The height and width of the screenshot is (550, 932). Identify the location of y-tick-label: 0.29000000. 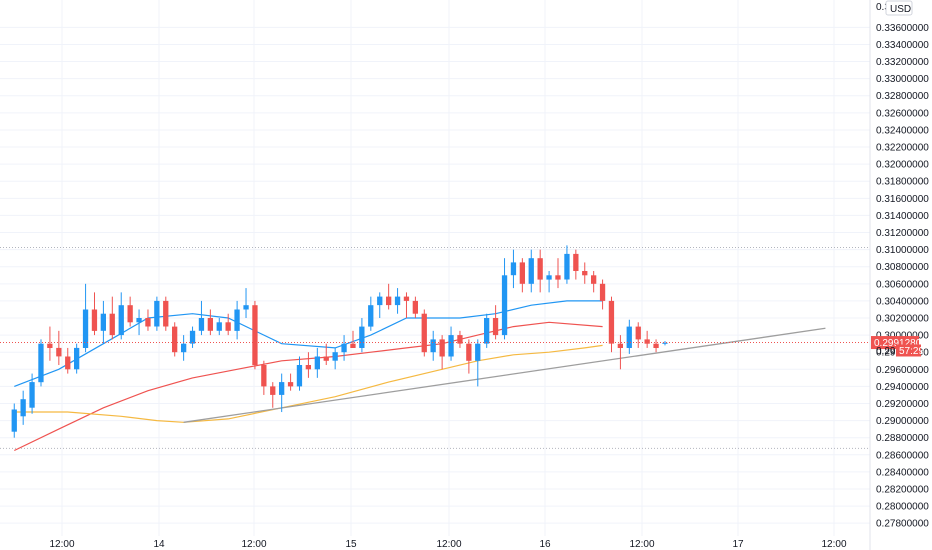
(902, 421).